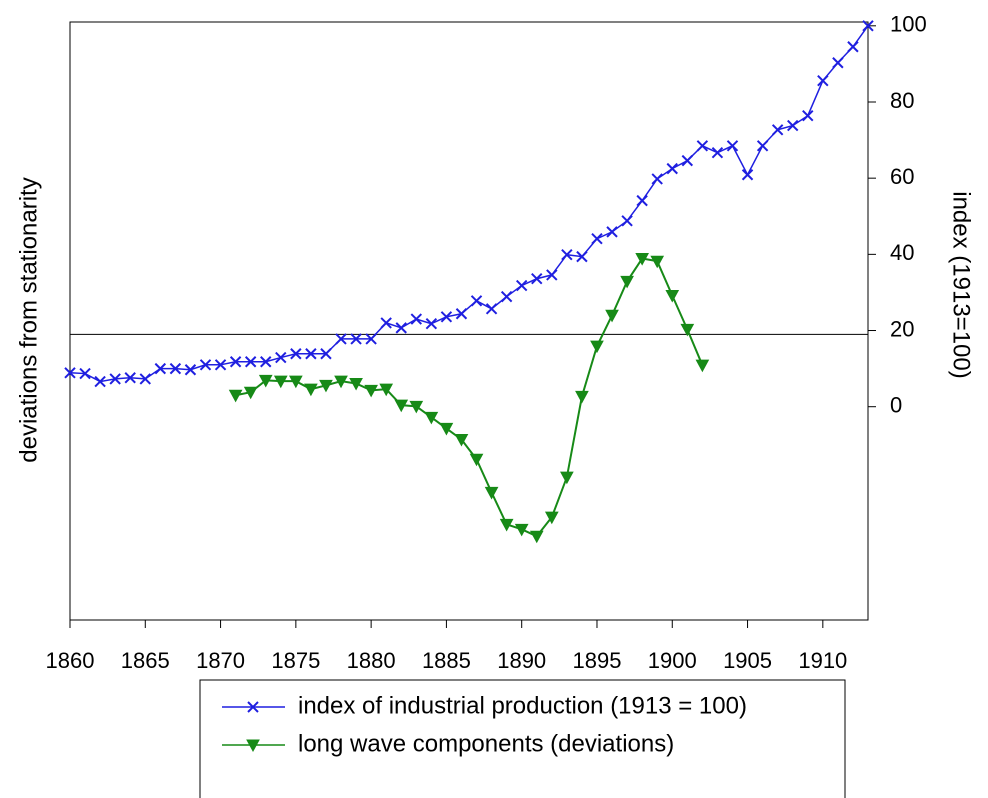 This screenshot has height=798, width=988. I want to click on x-tick-label: 1895, so click(597, 660).